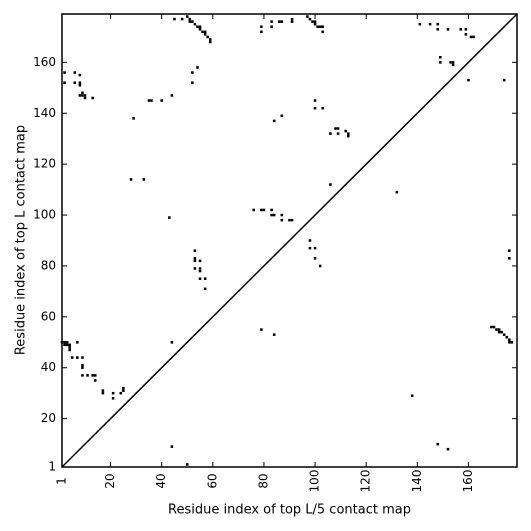 The height and width of the screenshot is (531, 531). What do you see at coordinates (21, 240) in the screenshot?
I see `y-axis-title: Residue index of top L contact map` at bounding box center [21, 240].